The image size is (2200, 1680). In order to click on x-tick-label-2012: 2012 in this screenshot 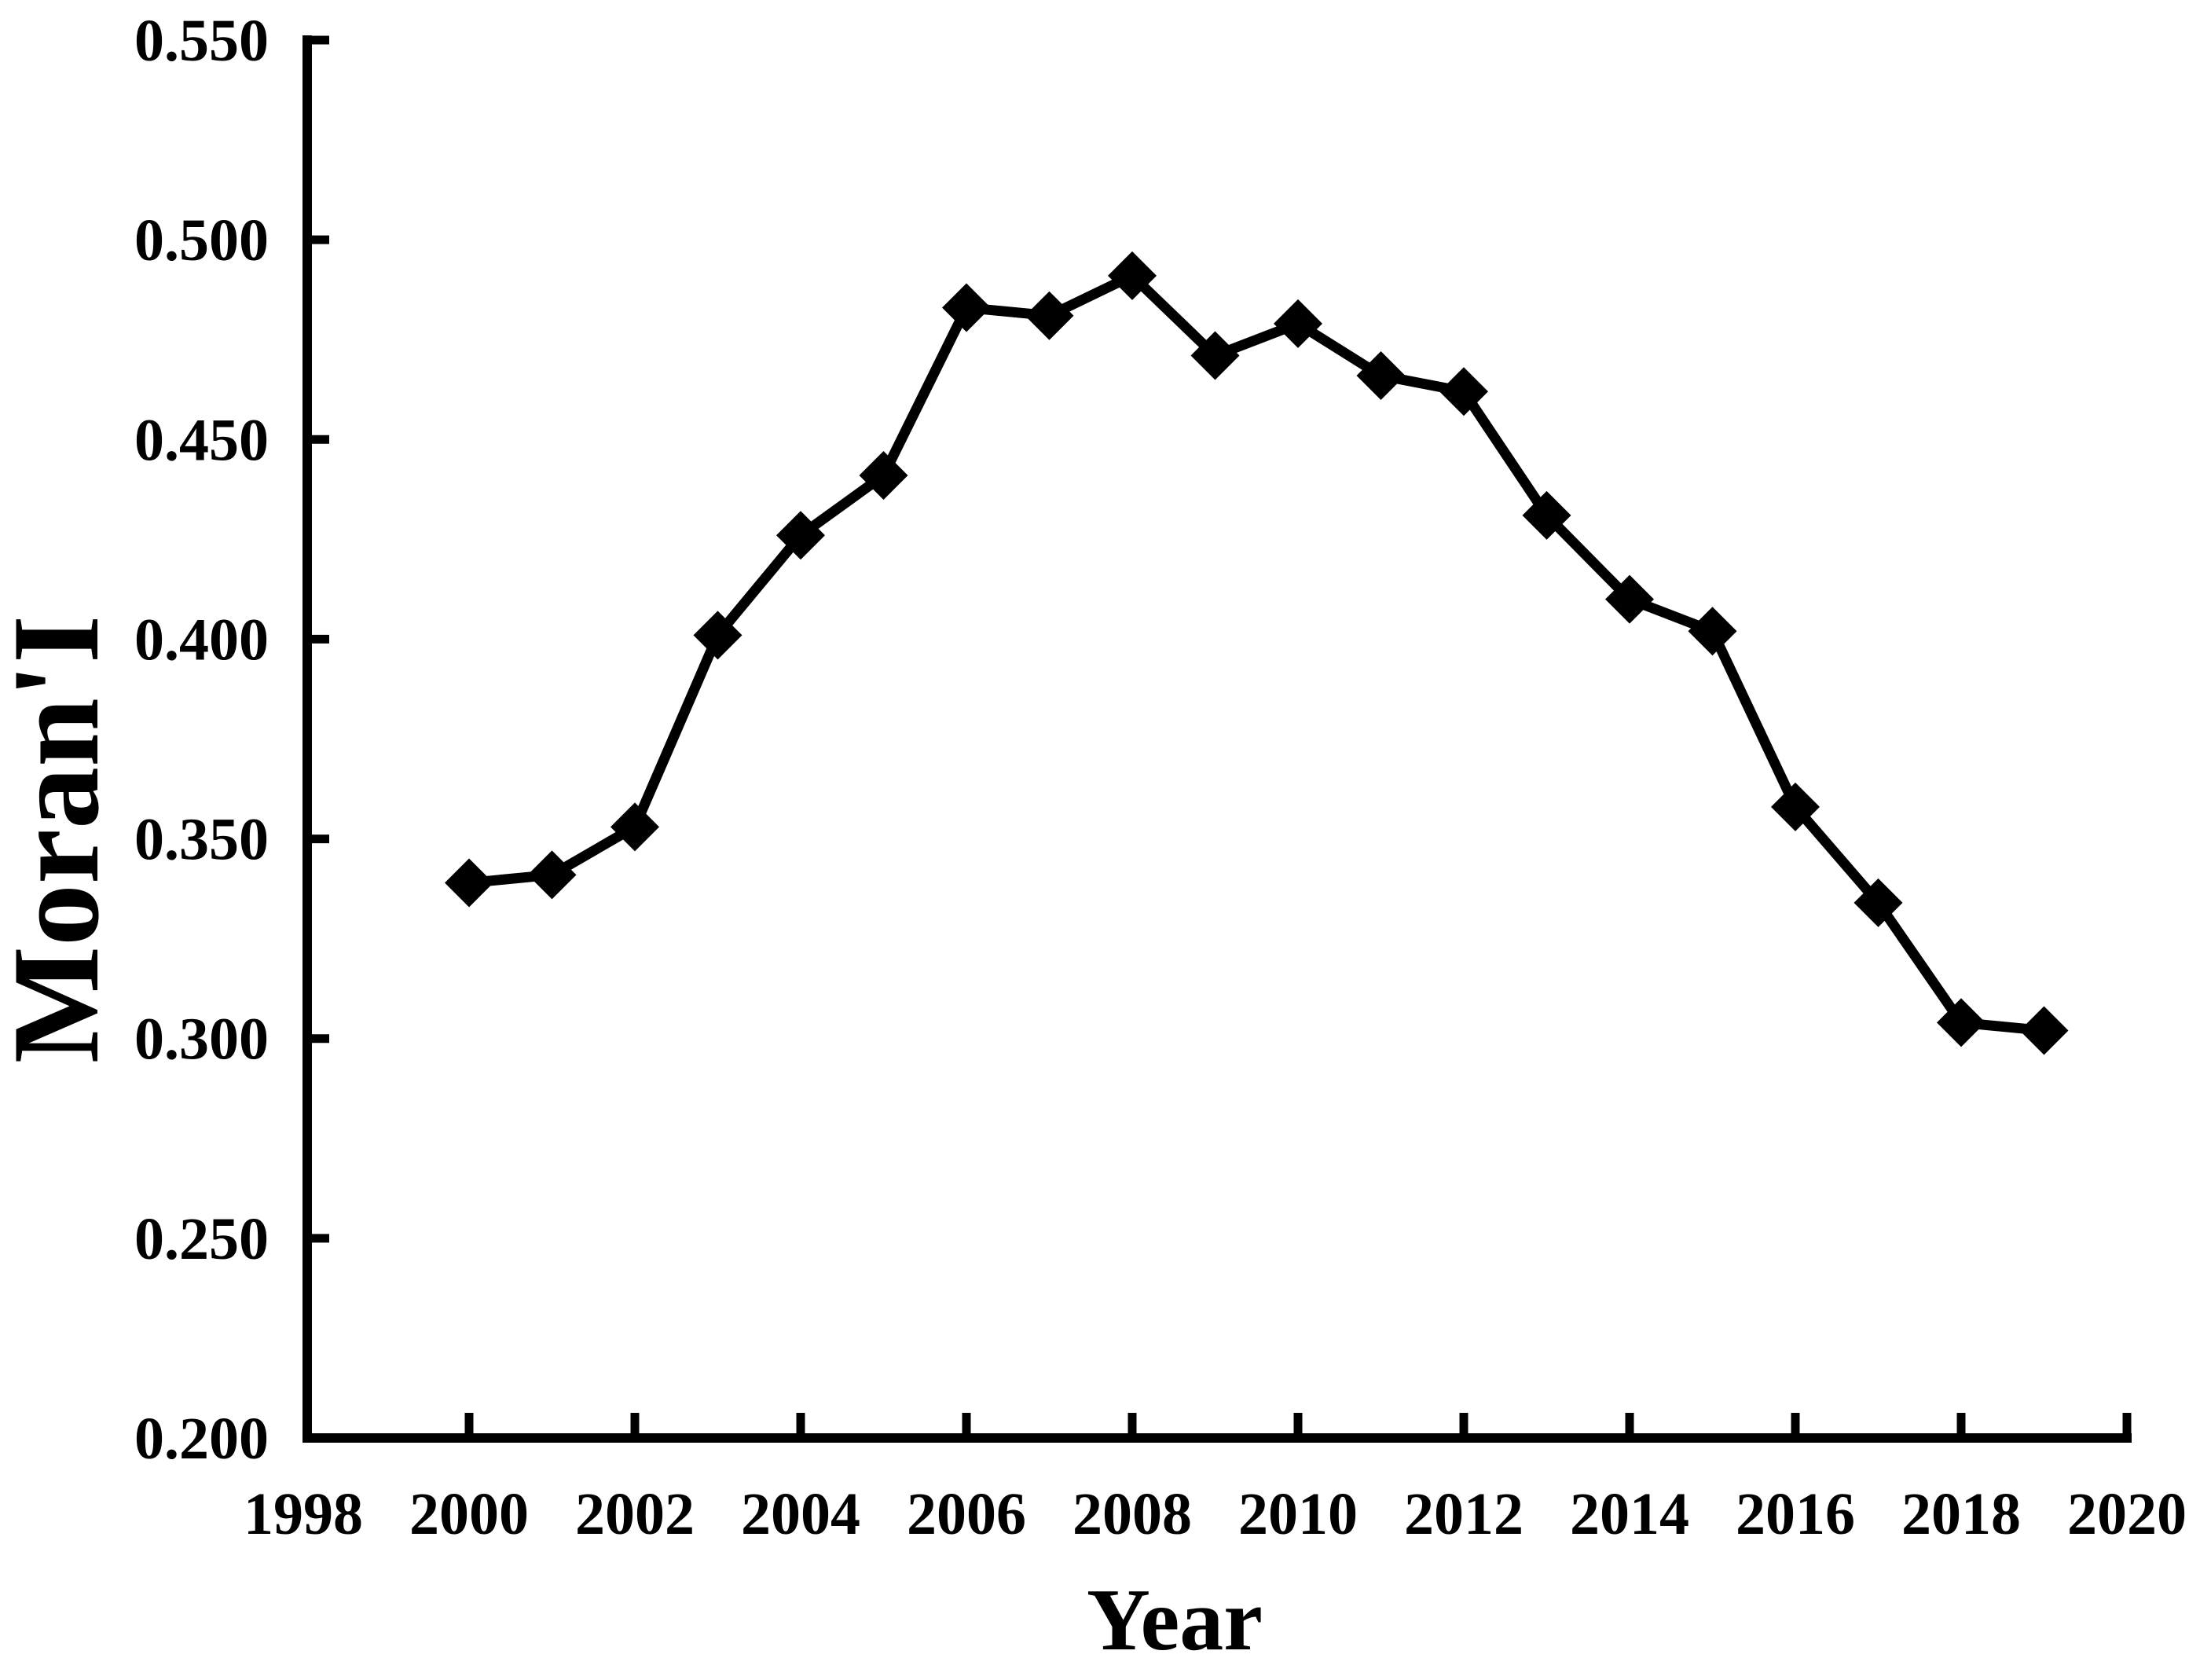, I will do `click(1464, 1514)`.